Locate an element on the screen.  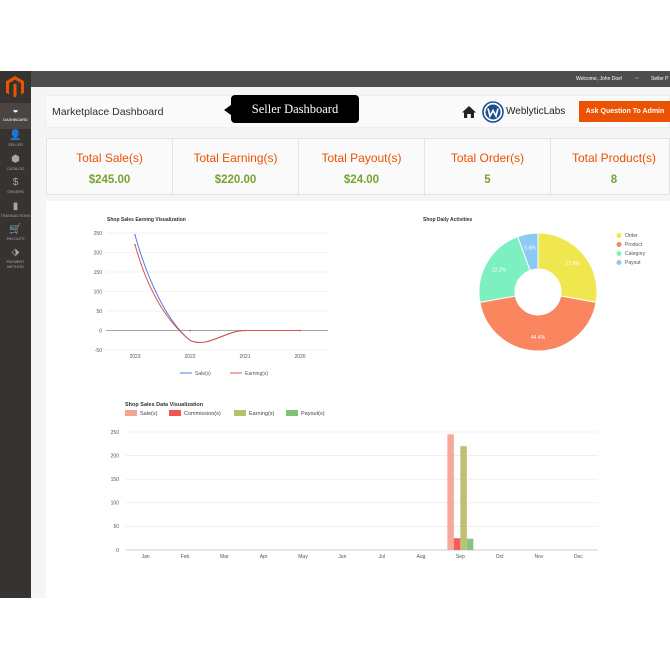
stat-total-sales: Total Sale(s) $245.00 is located at coordinates (110, 167).